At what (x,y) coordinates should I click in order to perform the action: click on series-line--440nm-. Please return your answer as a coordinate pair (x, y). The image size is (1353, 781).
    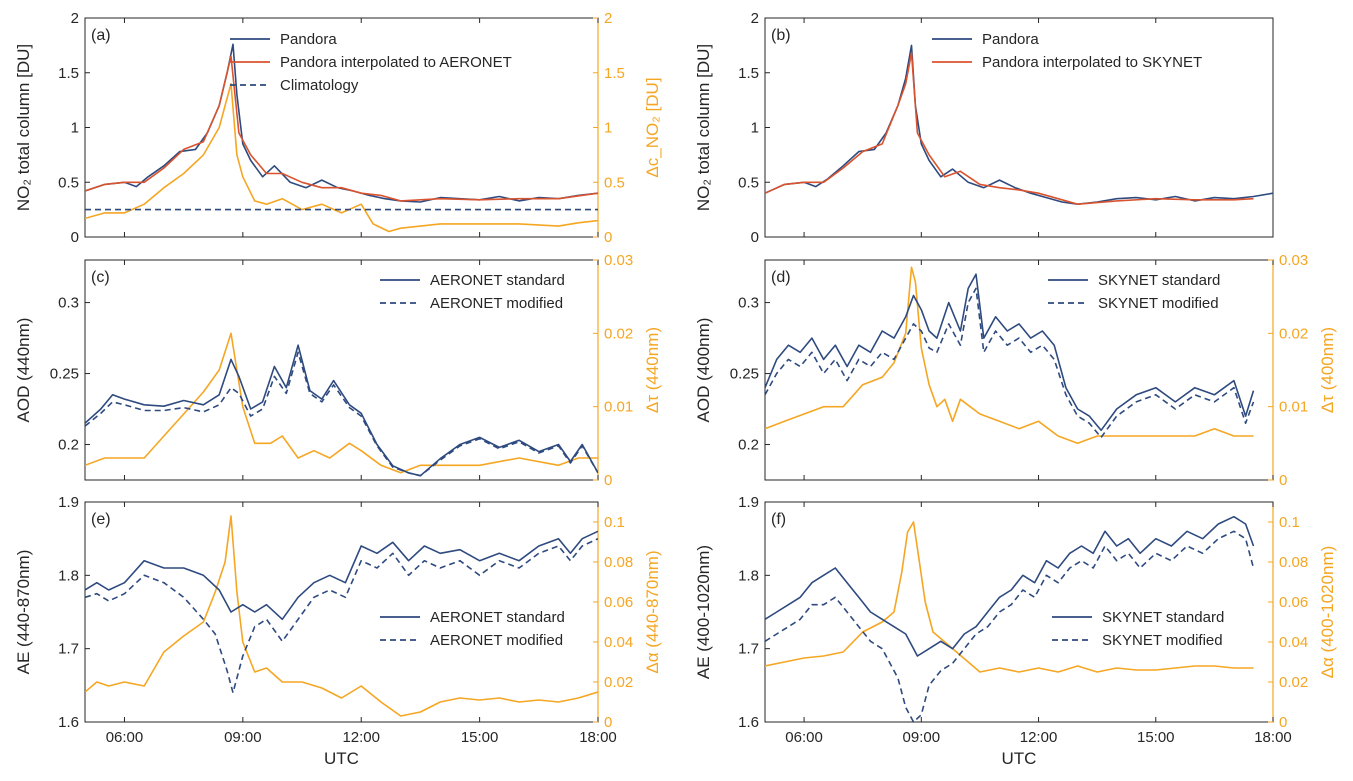
    Looking at the image, I should click on (341, 403).